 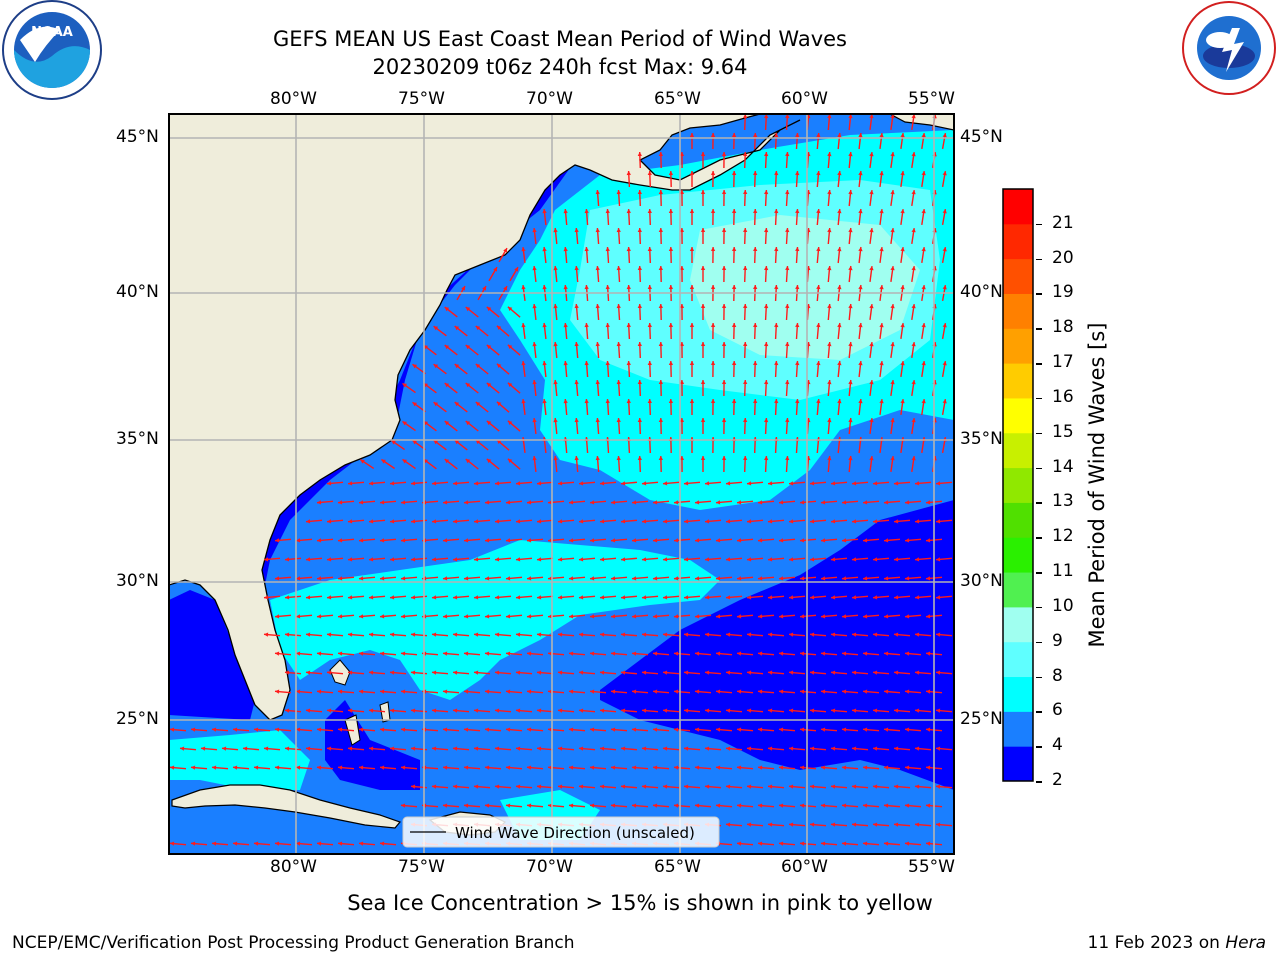 I want to click on colorbar-tick-mark, so click(x=1039, y=642).